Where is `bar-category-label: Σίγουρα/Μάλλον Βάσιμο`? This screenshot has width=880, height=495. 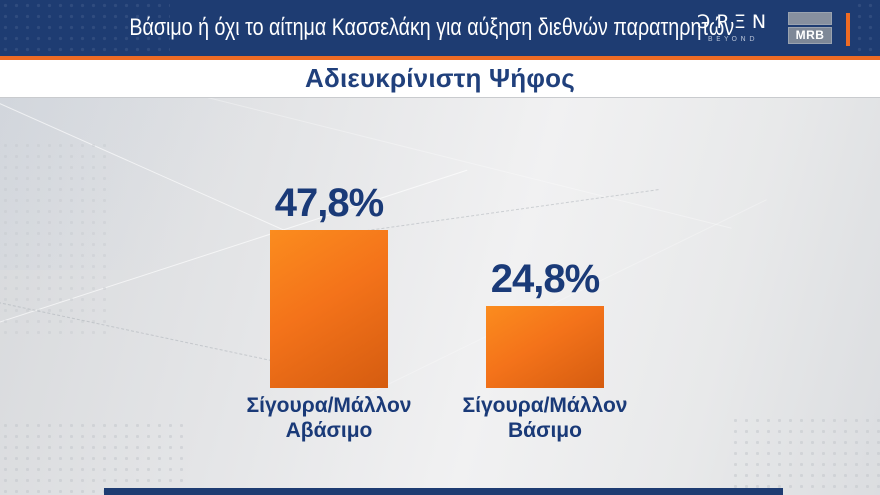 bar-category-label: Σίγουρα/Μάλλον Βάσιμο is located at coordinates (545, 418).